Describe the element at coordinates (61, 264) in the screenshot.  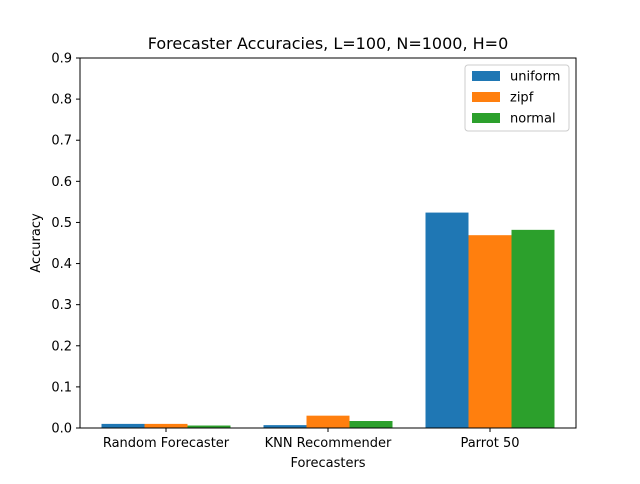
I see `y-tick-label: 0.4` at that location.